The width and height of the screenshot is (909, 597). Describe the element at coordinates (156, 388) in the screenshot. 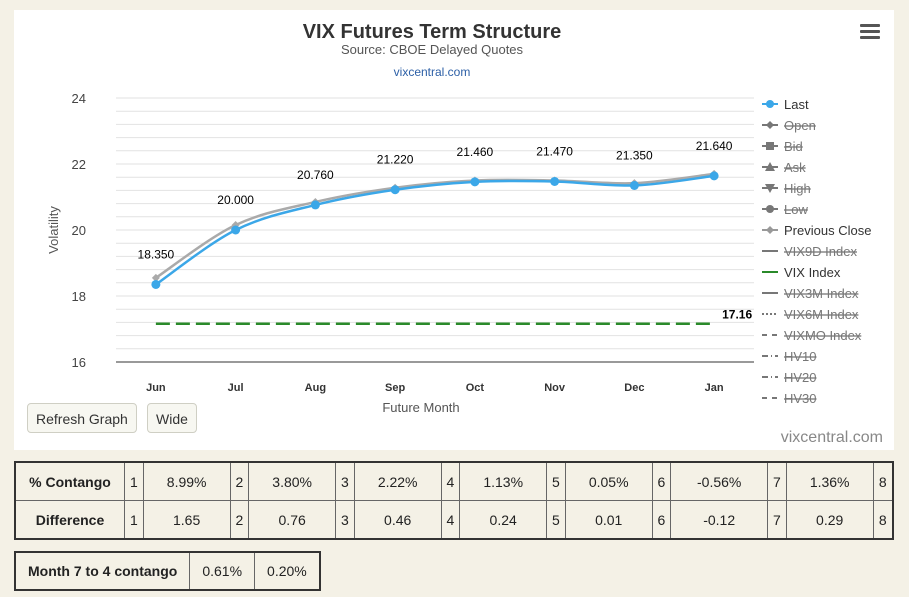

I see `x-tick-label: Jun` at that location.